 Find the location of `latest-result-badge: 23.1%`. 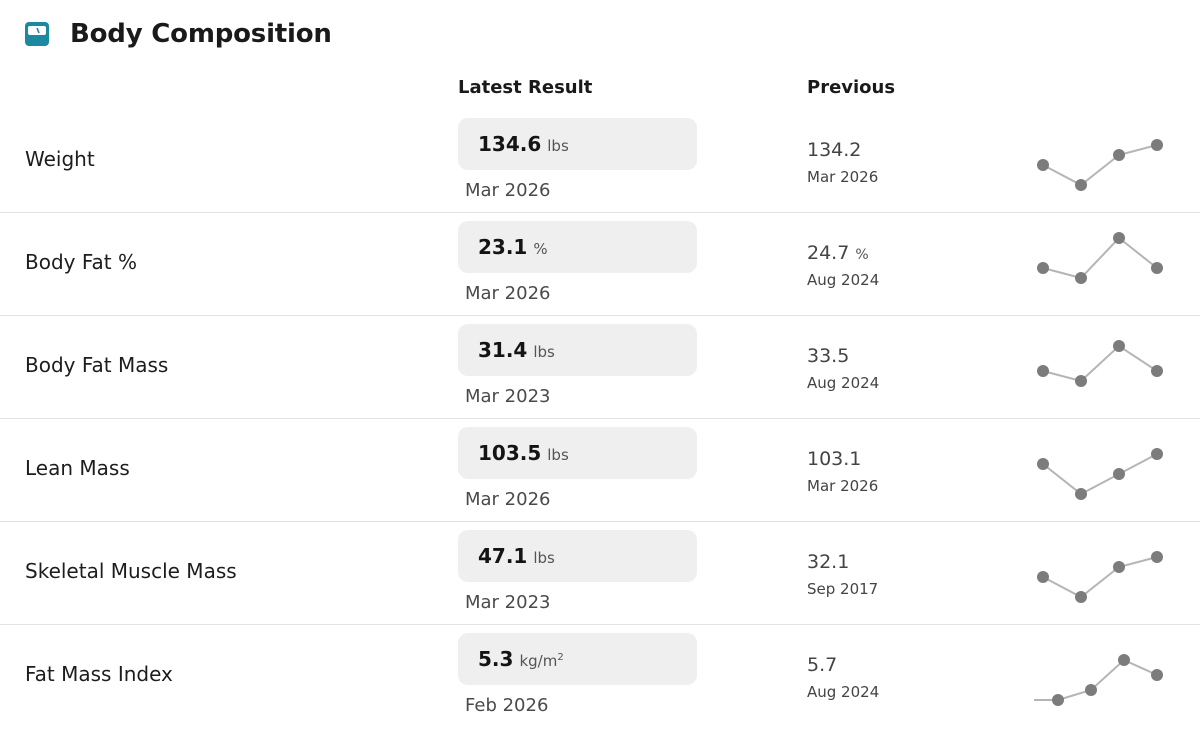

latest-result-badge: 23.1% is located at coordinates (577, 247).